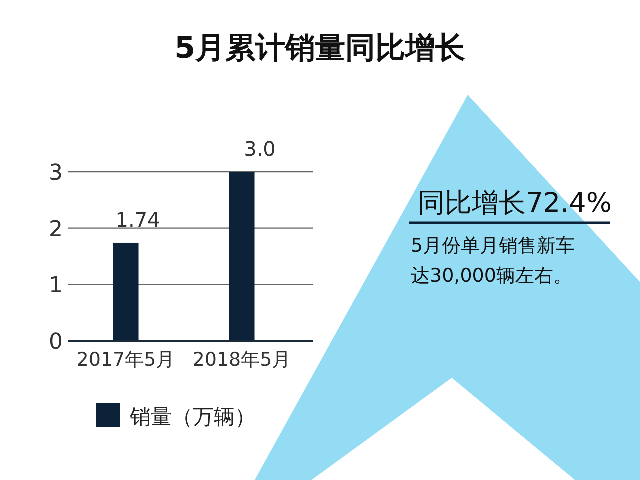 This screenshot has width=640, height=480. I want to click on data-label: 1.74, so click(138, 220).